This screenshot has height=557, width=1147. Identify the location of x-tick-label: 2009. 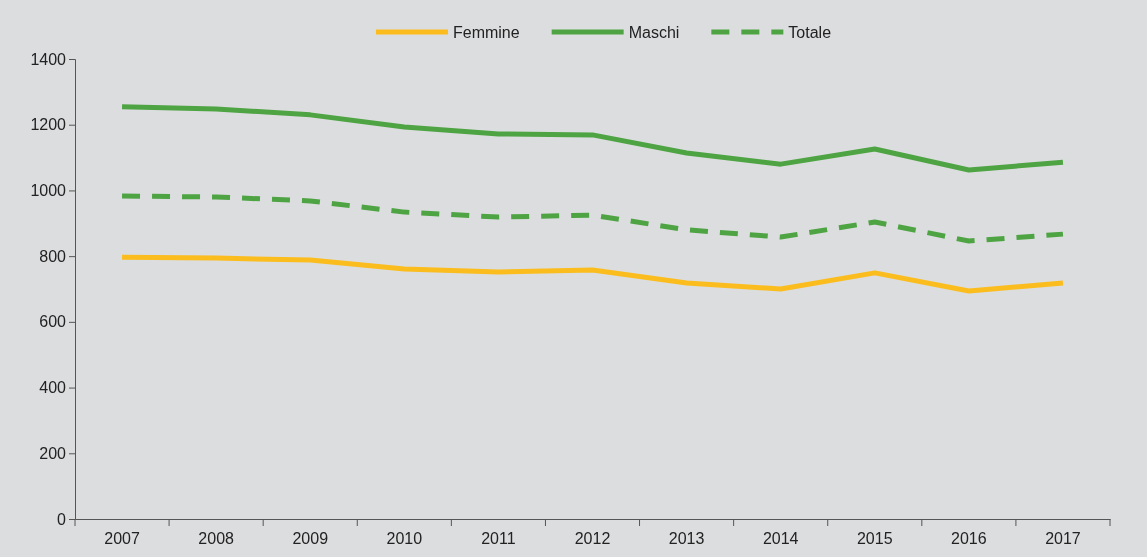
(310, 539).